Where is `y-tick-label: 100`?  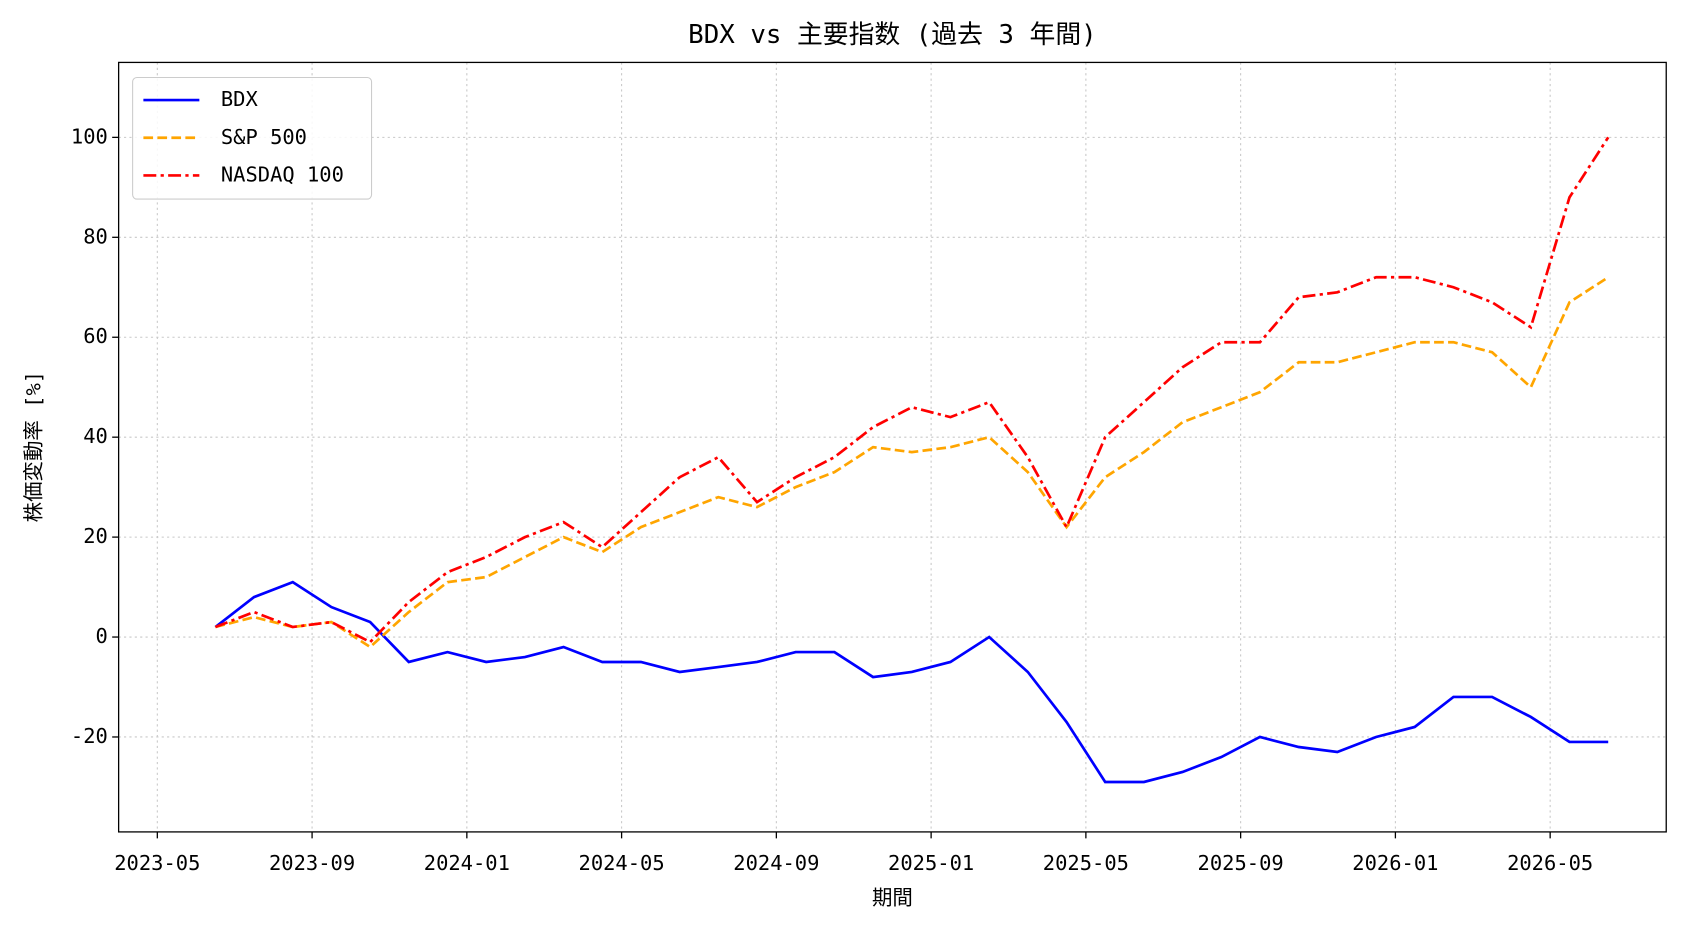
y-tick-label: 100 is located at coordinates (89, 136).